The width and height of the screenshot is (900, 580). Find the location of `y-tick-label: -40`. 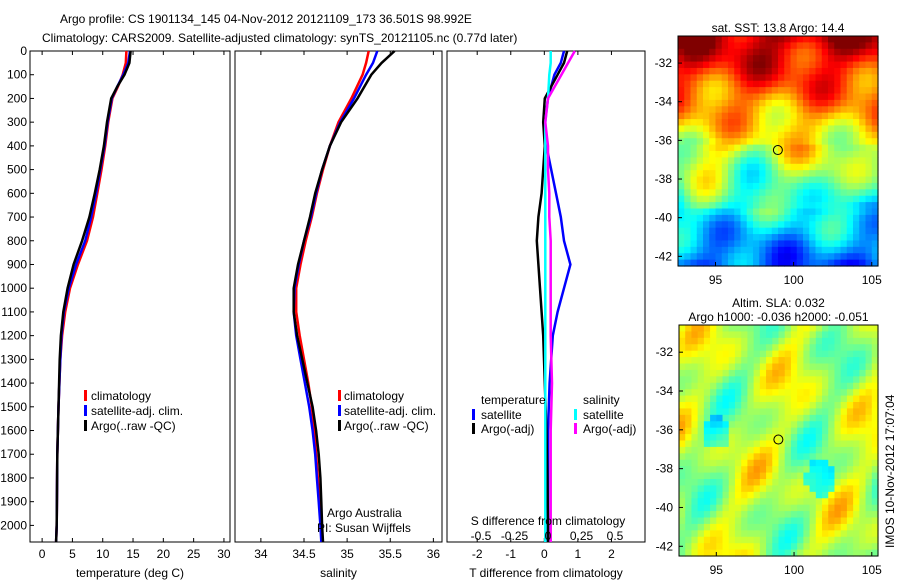

y-tick-label: -40 is located at coordinates (664, 218).